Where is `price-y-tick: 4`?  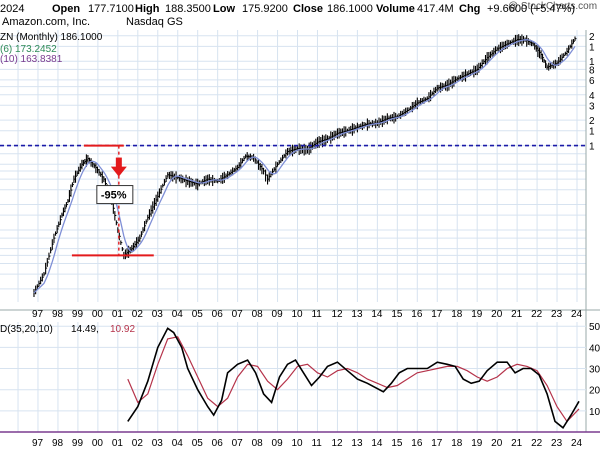 price-y-tick: 4 is located at coordinates (592, 96).